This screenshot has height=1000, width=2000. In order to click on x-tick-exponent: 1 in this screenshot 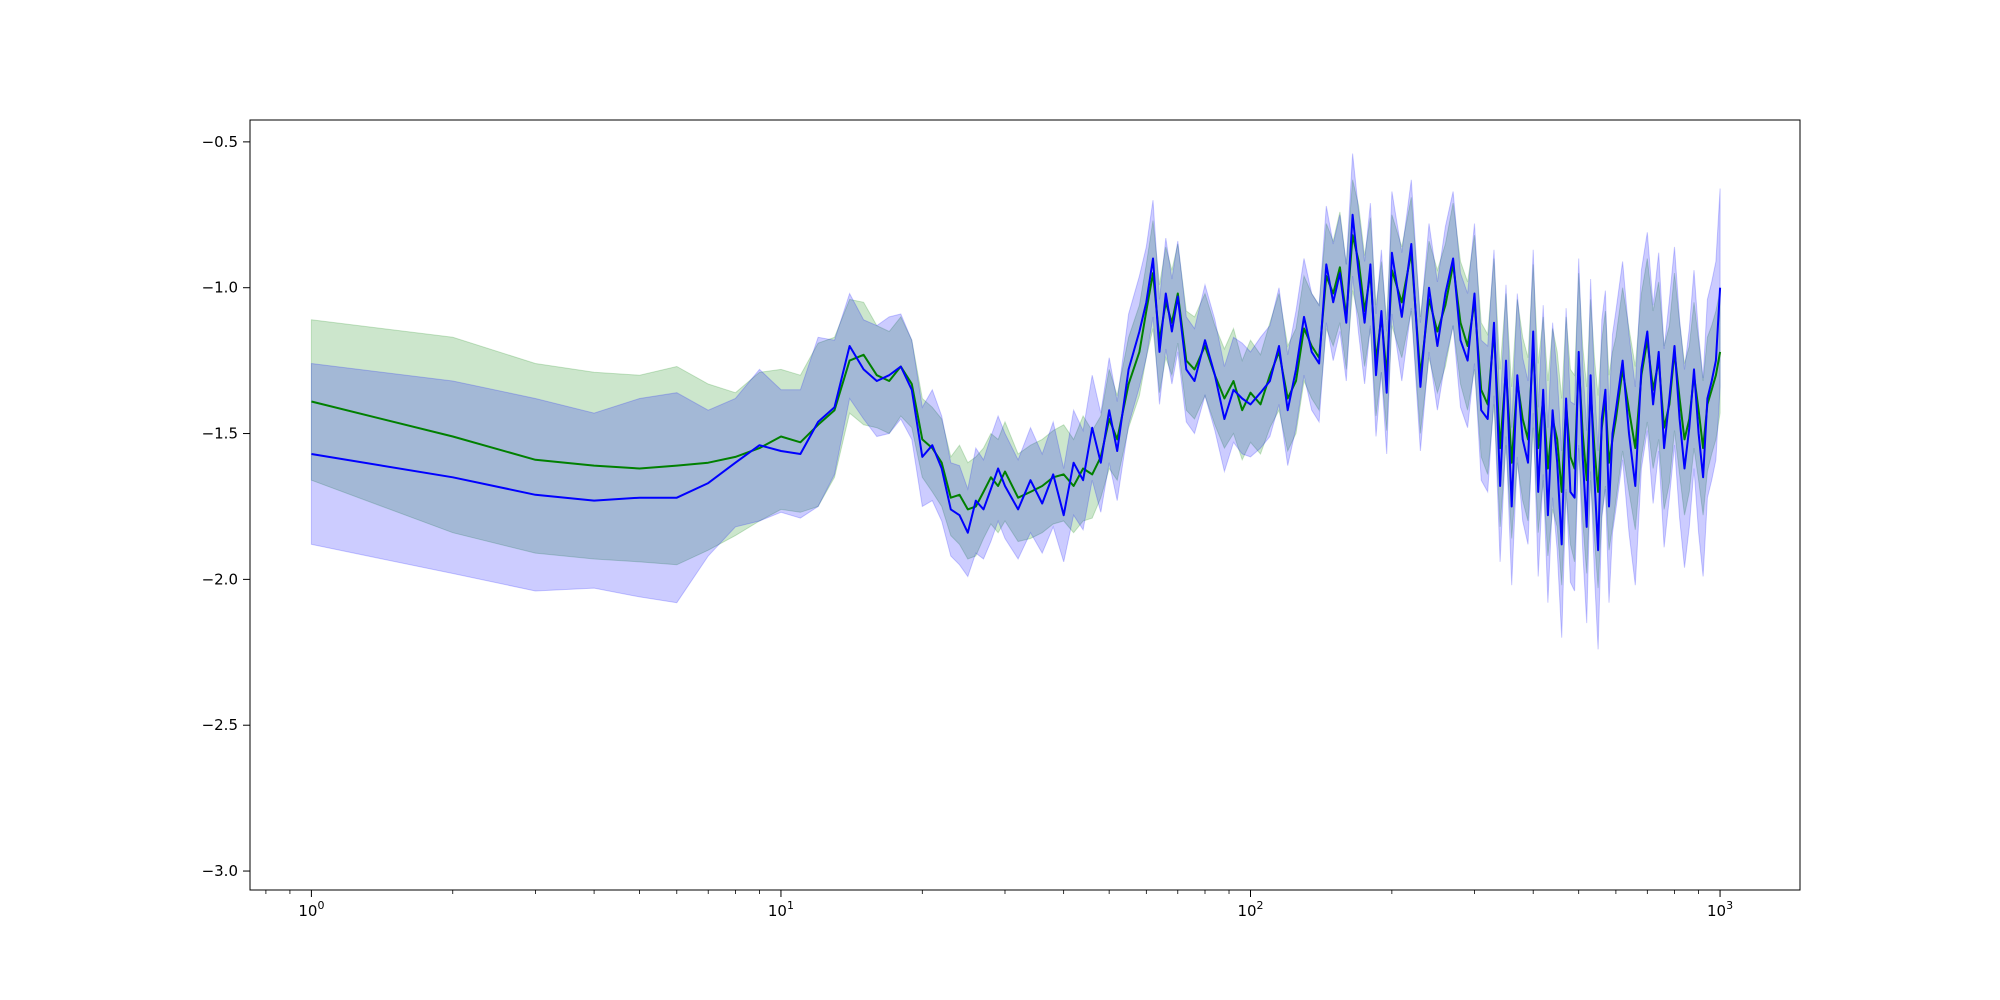, I will do `click(790, 905)`.